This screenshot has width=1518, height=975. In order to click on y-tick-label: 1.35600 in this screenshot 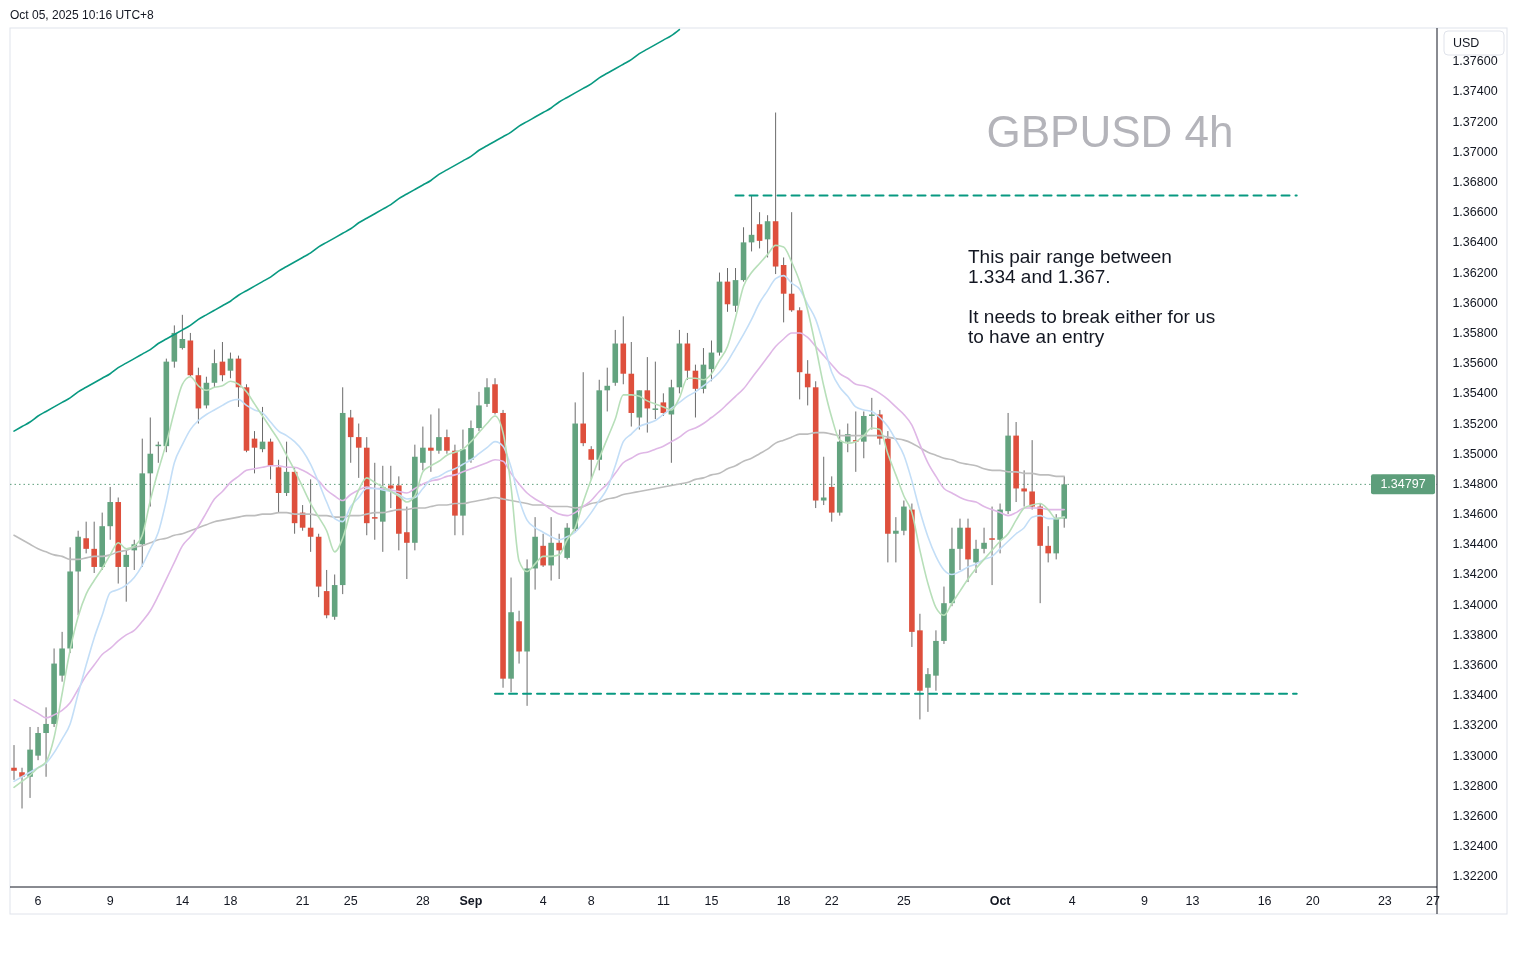, I will do `click(1475, 363)`.